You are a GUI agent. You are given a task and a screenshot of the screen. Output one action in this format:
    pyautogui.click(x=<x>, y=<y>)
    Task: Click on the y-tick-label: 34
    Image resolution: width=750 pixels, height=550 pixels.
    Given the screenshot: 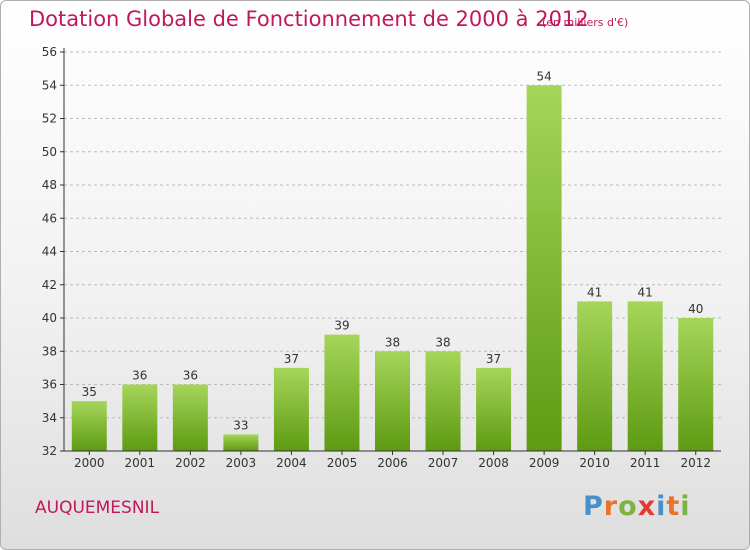 What is the action you would take?
    pyautogui.click(x=49, y=418)
    